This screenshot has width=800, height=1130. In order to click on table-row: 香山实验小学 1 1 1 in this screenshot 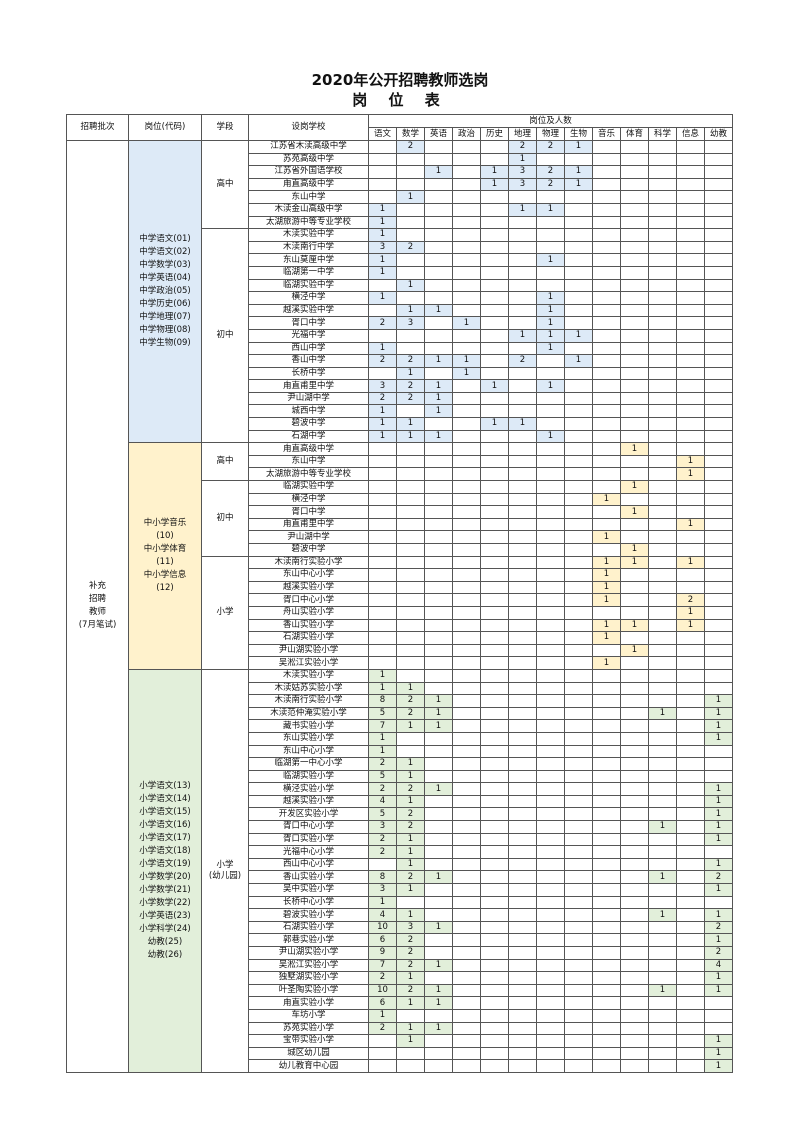, I will do `click(400, 625)`.